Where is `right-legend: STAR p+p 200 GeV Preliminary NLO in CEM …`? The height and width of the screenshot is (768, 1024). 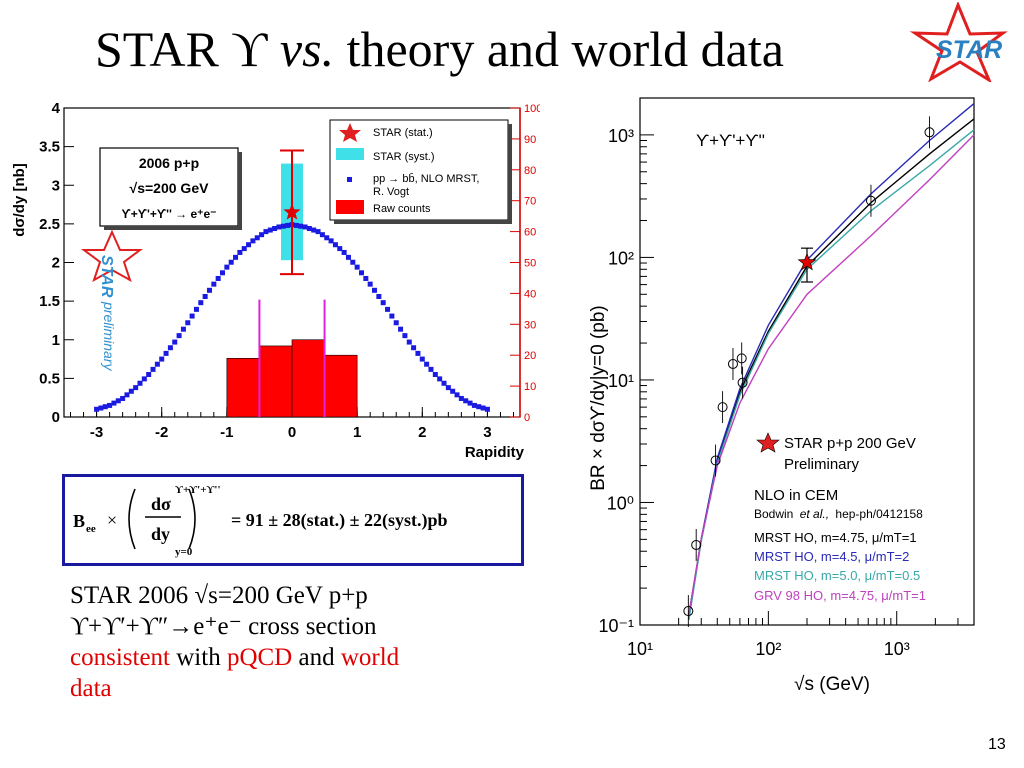
right-legend: STAR p+p 200 GeV Preliminary NLO in CEM … is located at coordinates (840, 517).